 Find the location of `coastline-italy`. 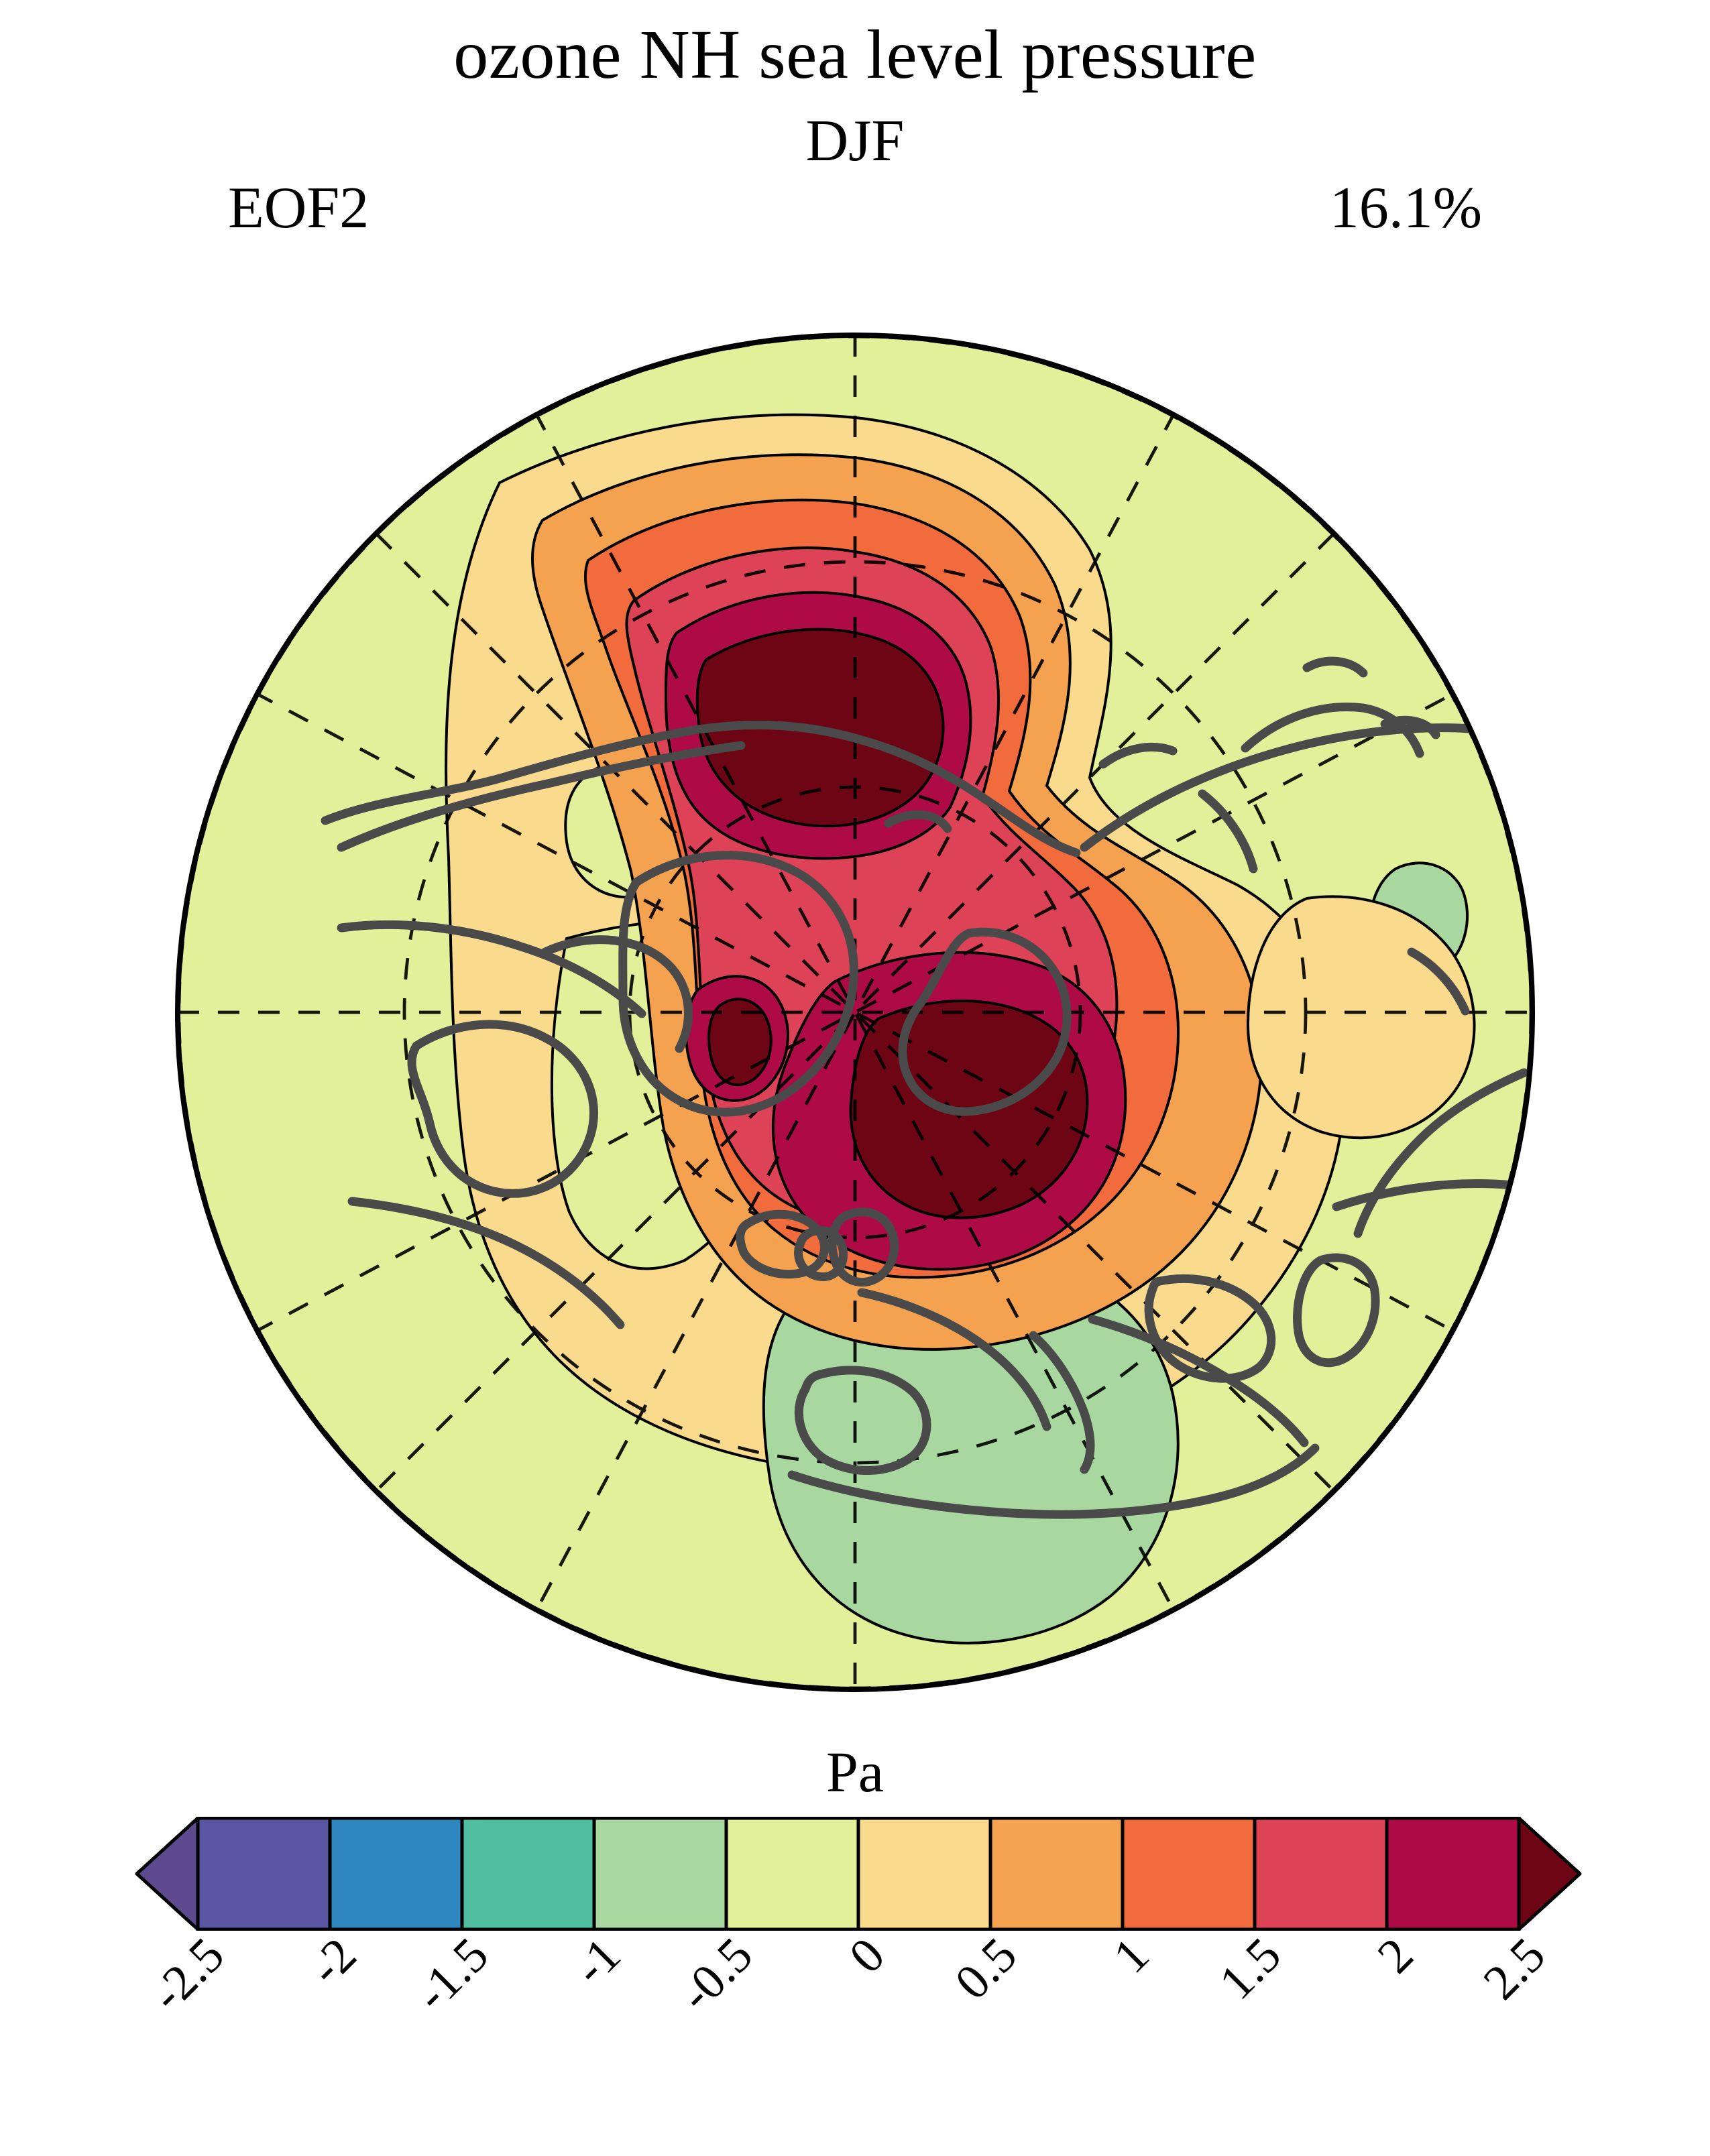

coastline-italy is located at coordinates (1062, 1402).